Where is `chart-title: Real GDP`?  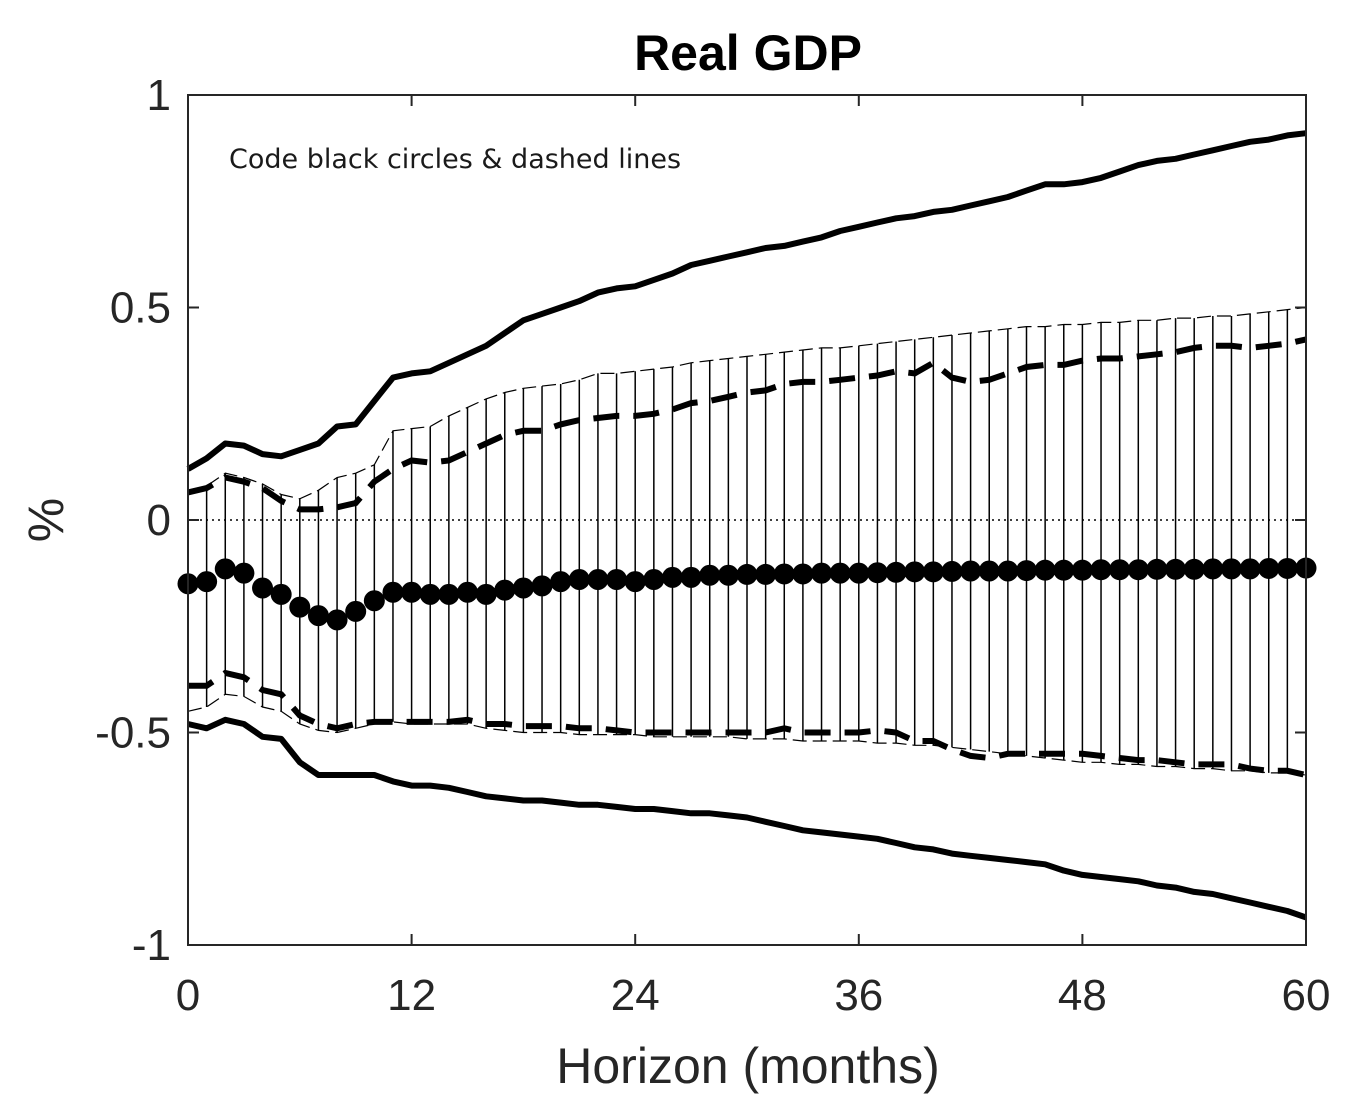
chart-title: Real GDP is located at coordinates (748, 53).